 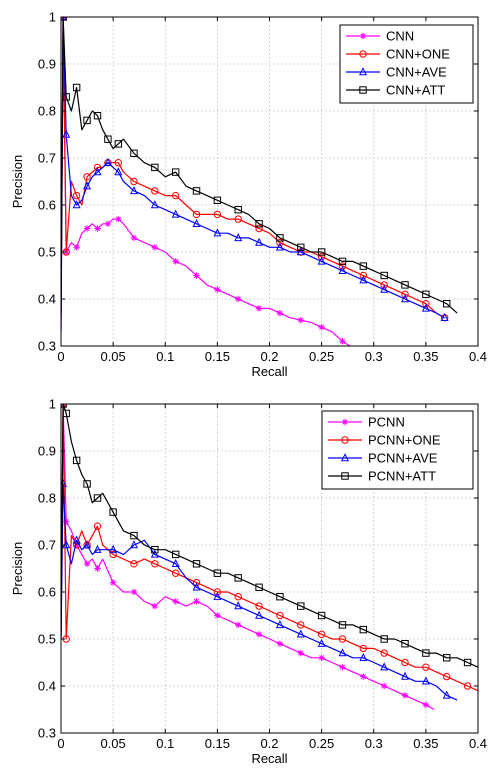 What do you see at coordinates (17, 568) in the screenshot?
I see `y-axis-label: Precision` at bounding box center [17, 568].